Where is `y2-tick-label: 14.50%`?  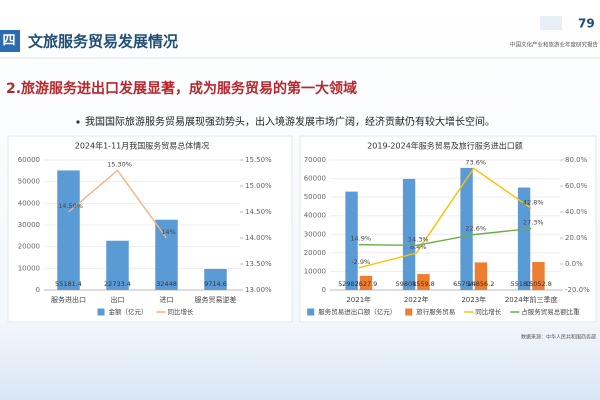
y2-tick-label: 14.50% is located at coordinates (258, 212).